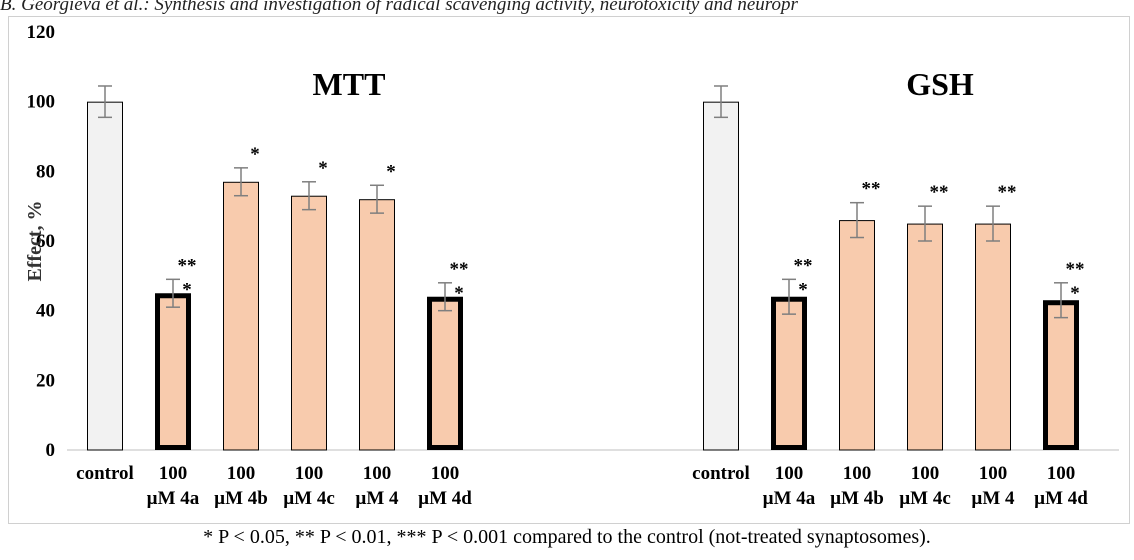  What do you see at coordinates (1075, 269) in the screenshot?
I see `significance-gsh-5: **` at bounding box center [1075, 269].